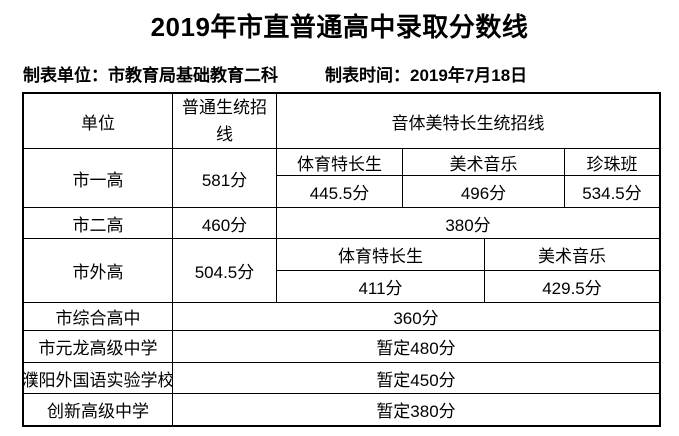 The width and height of the screenshot is (679, 436). I want to click on table-maker-label: 制表单位：市教育局基础教育二科, so click(150, 75).